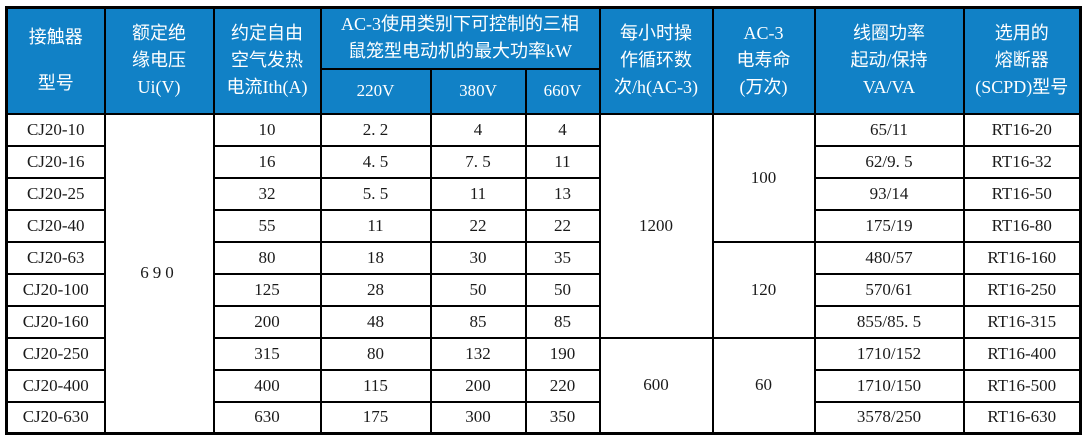 Image resolution: width=1085 pixels, height=440 pixels. What do you see at coordinates (1022, 193) in the screenshot?
I see `cell-fuse-model: RT16-50` at bounding box center [1022, 193].